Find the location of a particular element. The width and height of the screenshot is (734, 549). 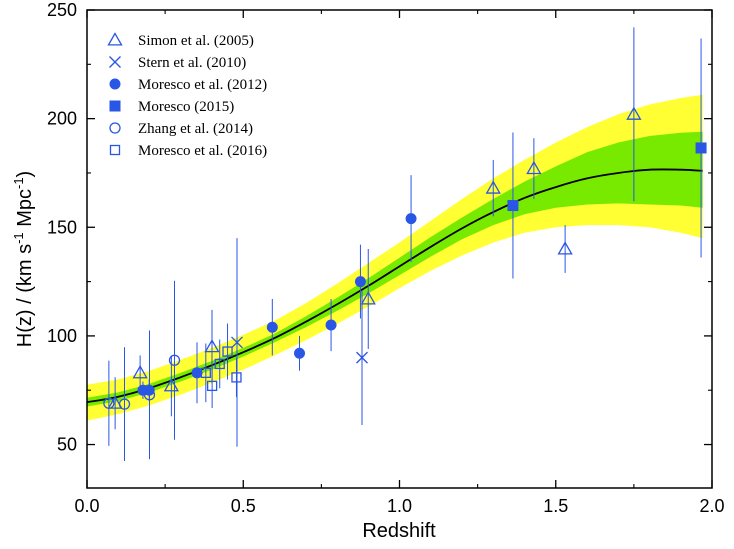

legend-item: Moresco (2015) is located at coordinates (171, 107).